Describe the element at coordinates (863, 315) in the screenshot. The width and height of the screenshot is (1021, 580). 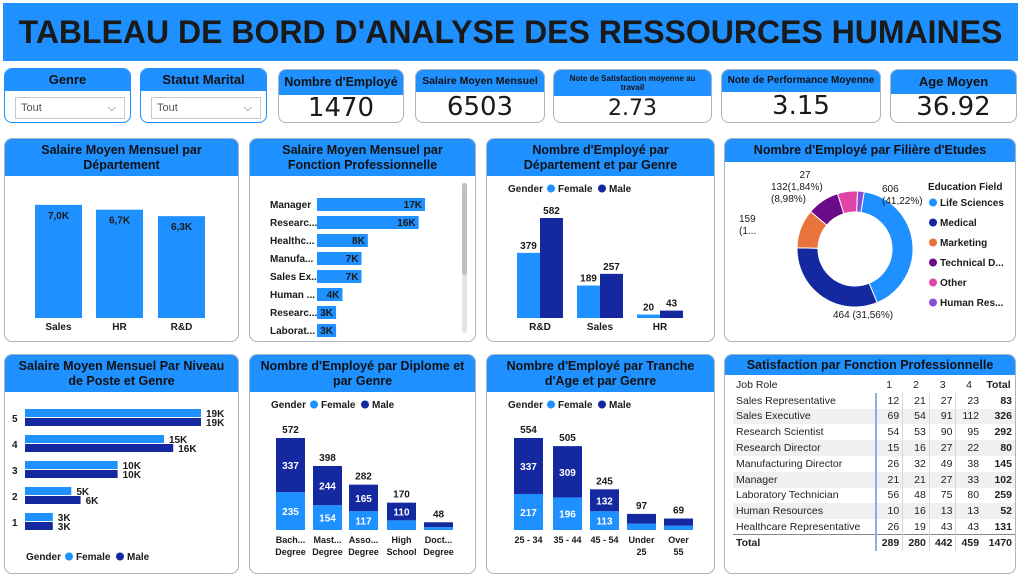
I see `data-label: 464 (31,56%)` at that location.